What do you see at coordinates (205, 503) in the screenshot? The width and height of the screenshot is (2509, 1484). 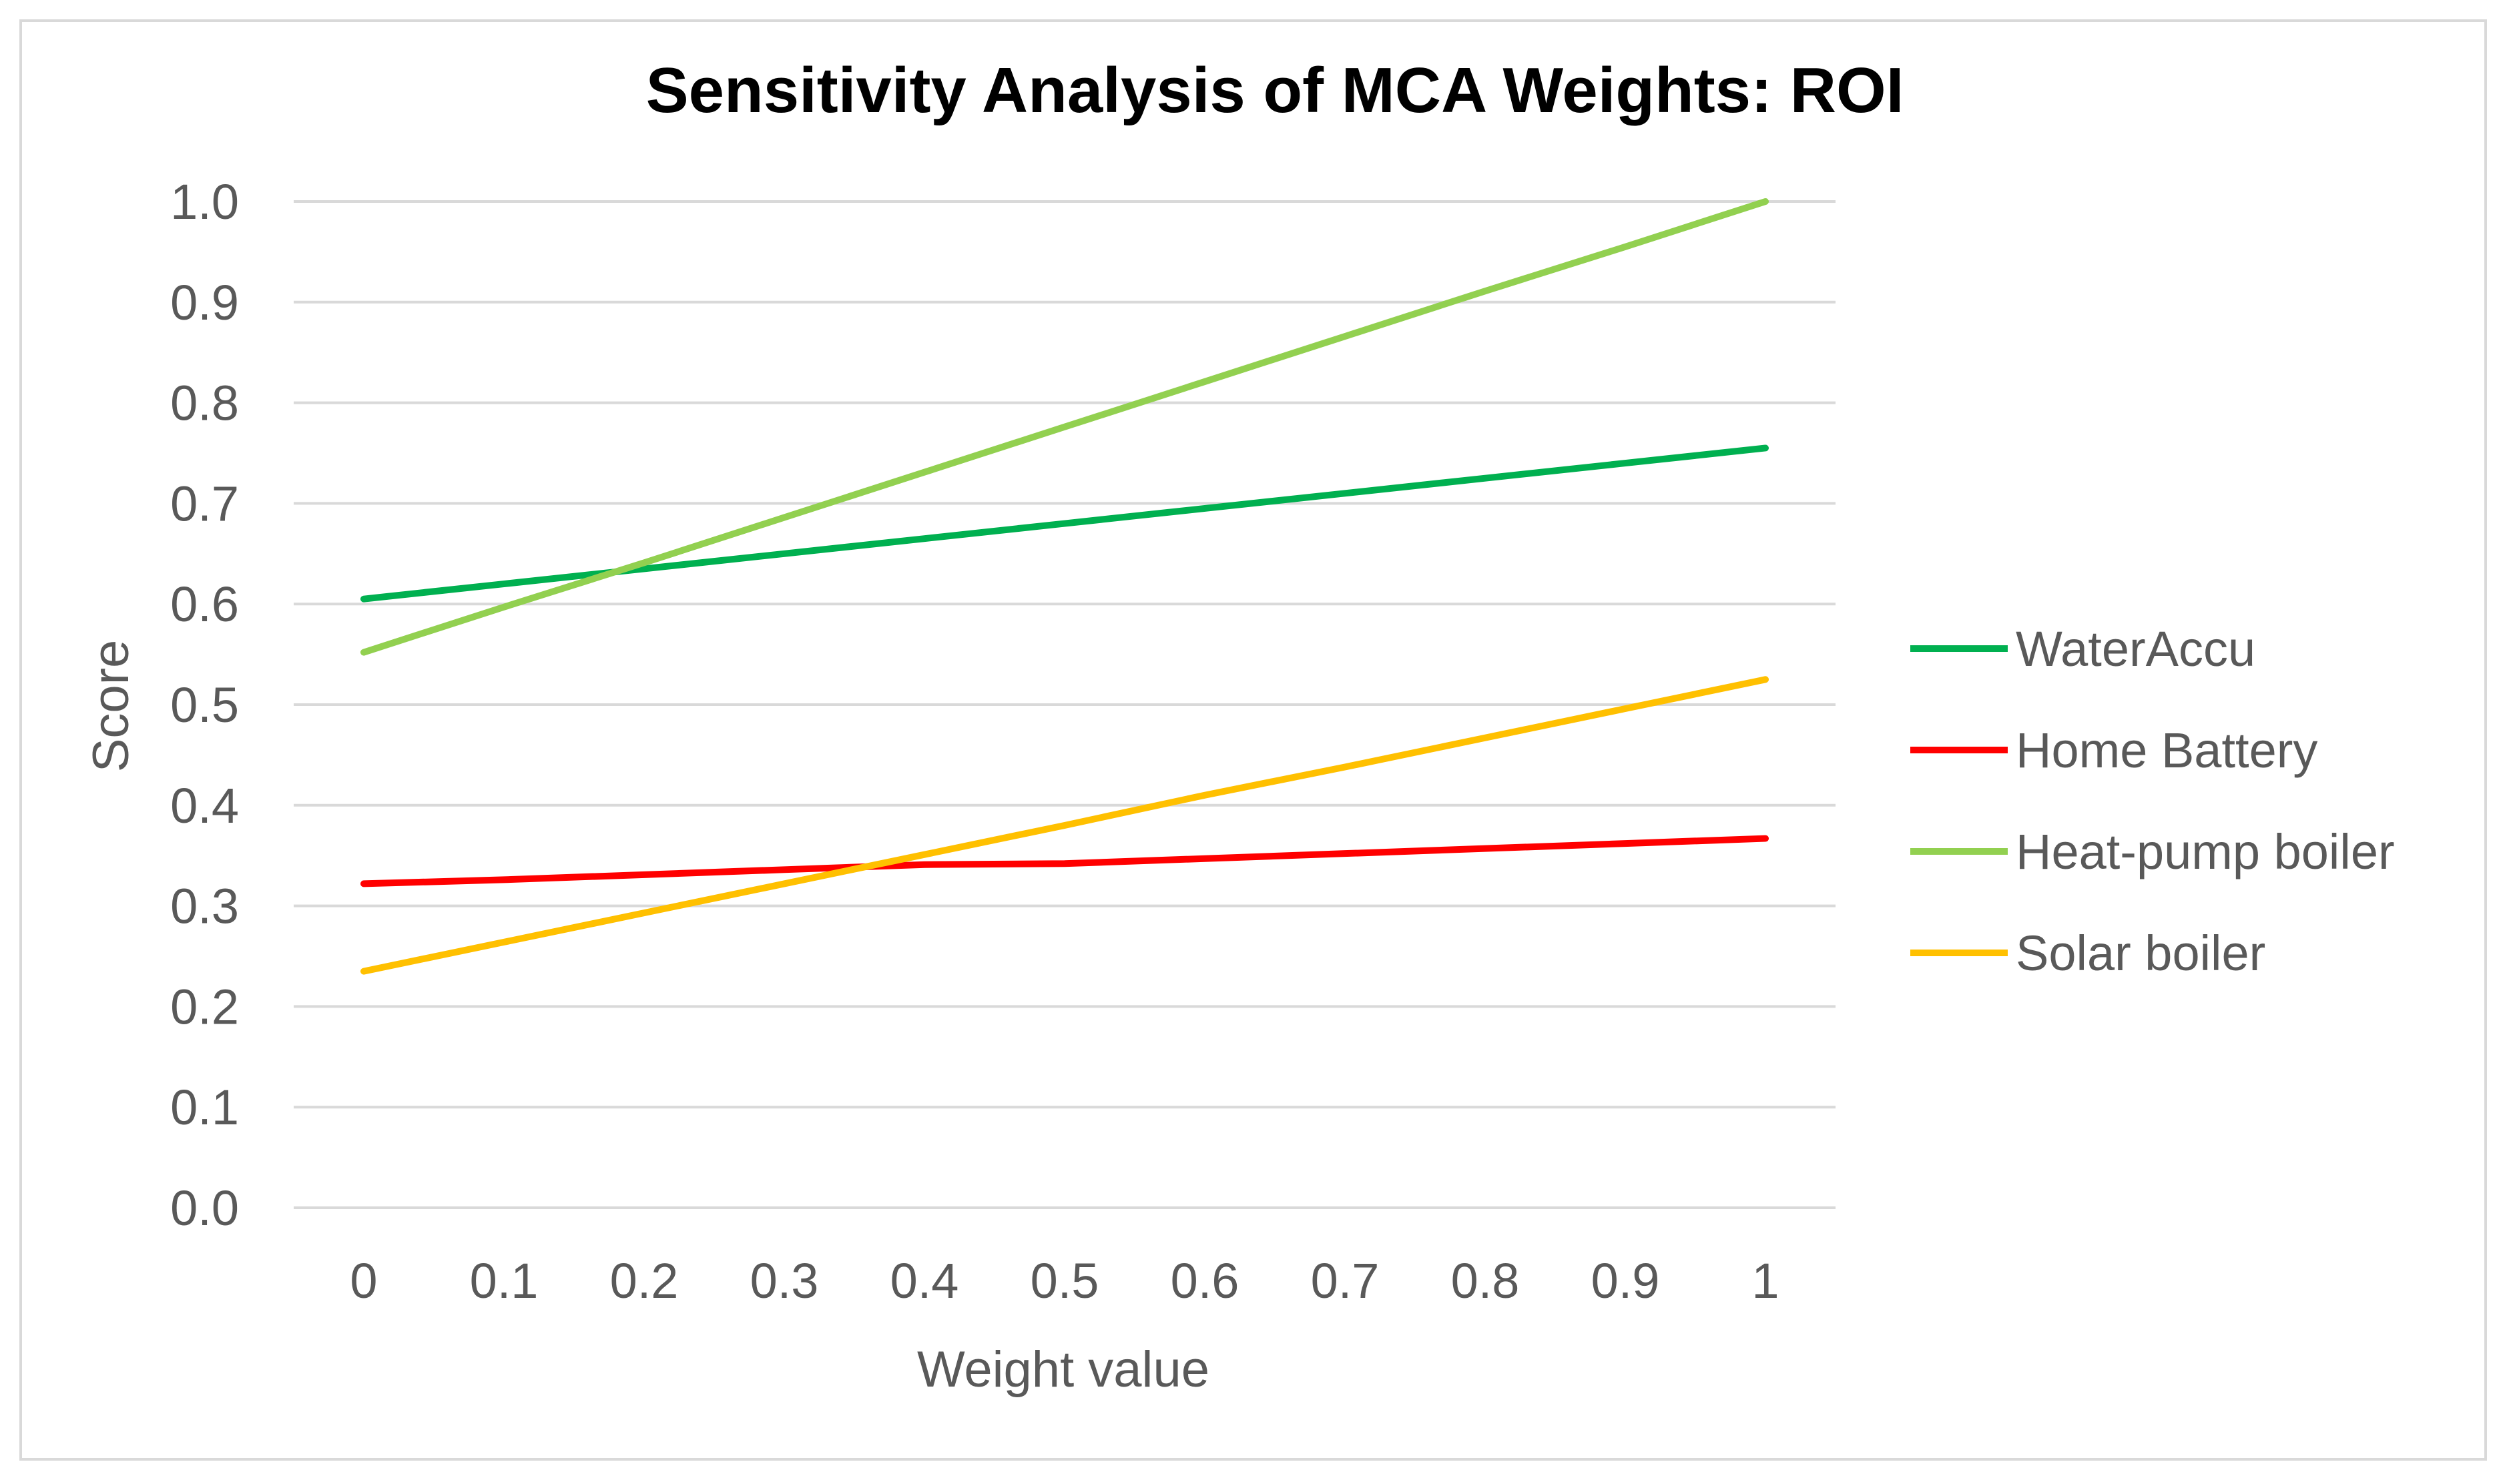 I see `y-tick-label: 0.7` at bounding box center [205, 503].